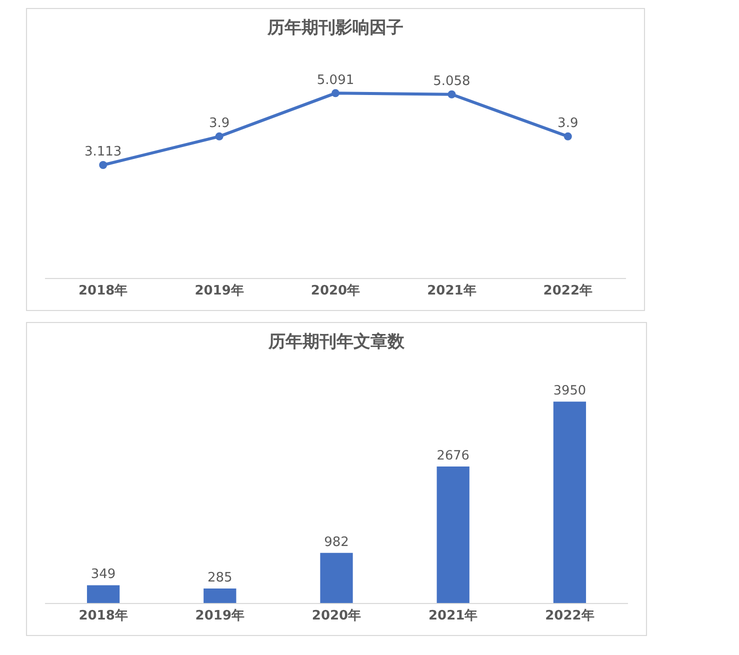  What do you see at coordinates (103, 574) in the screenshot?
I see `data-label: 349` at bounding box center [103, 574].